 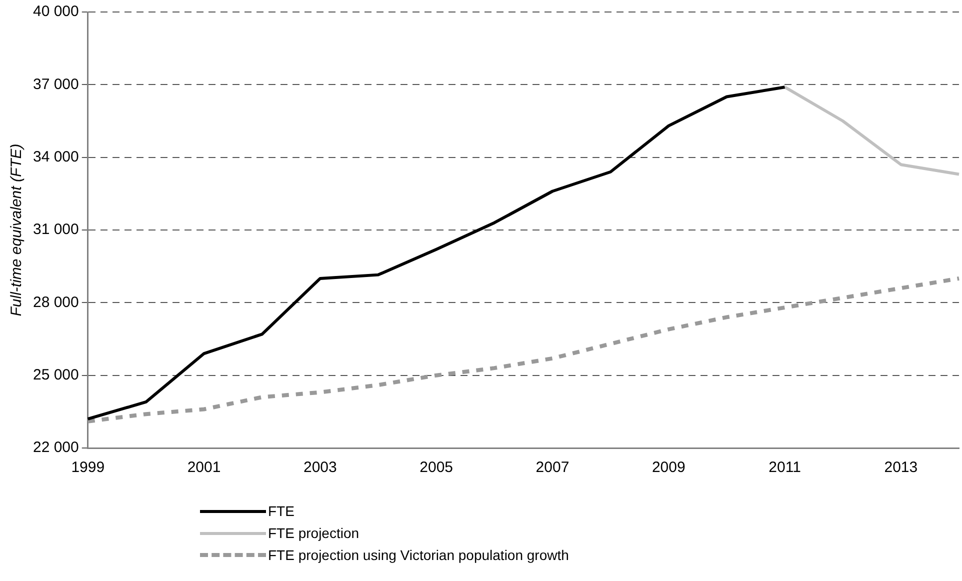 What do you see at coordinates (204, 467) in the screenshot?
I see `x-tick-label: 2001` at bounding box center [204, 467].